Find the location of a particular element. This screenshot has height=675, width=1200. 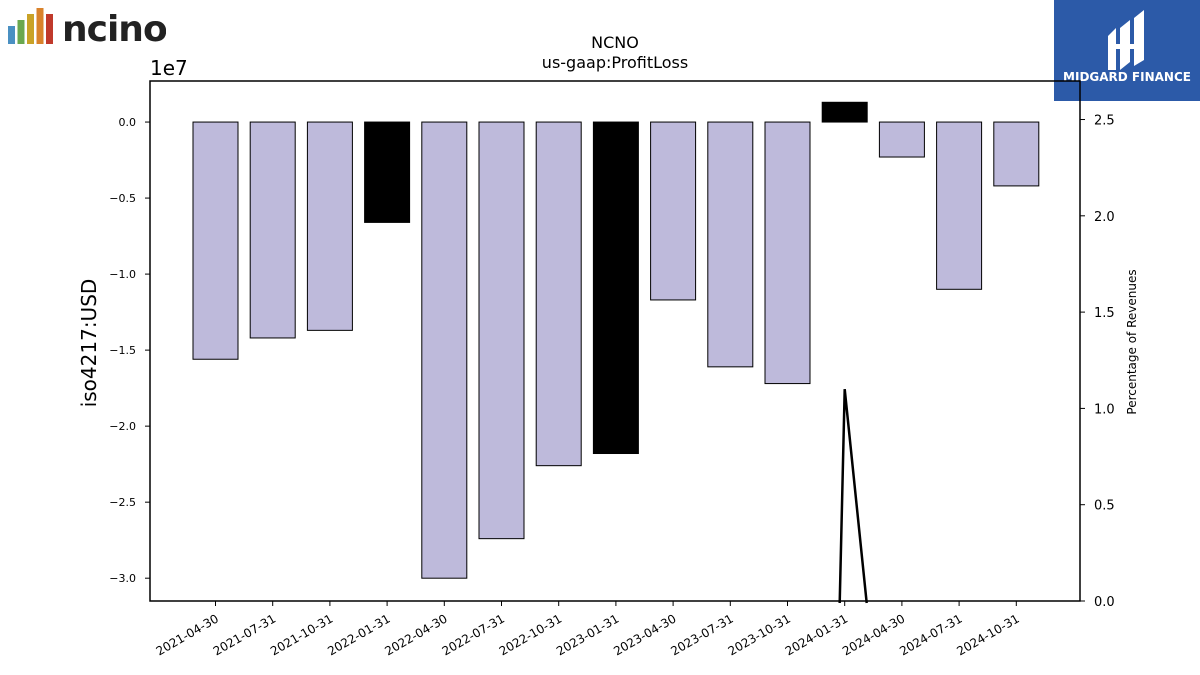

y-tick-label: −2.0 is located at coordinates (122, 426).